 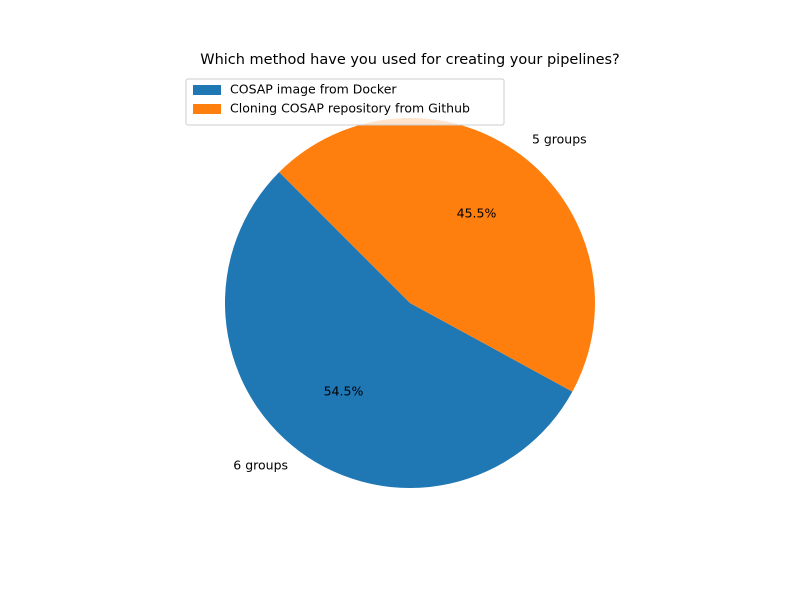 What do you see at coordinates (559, 139) in the screenshot?
I see `slice-label-2: 5 groups` at bounding box center [559, 139].